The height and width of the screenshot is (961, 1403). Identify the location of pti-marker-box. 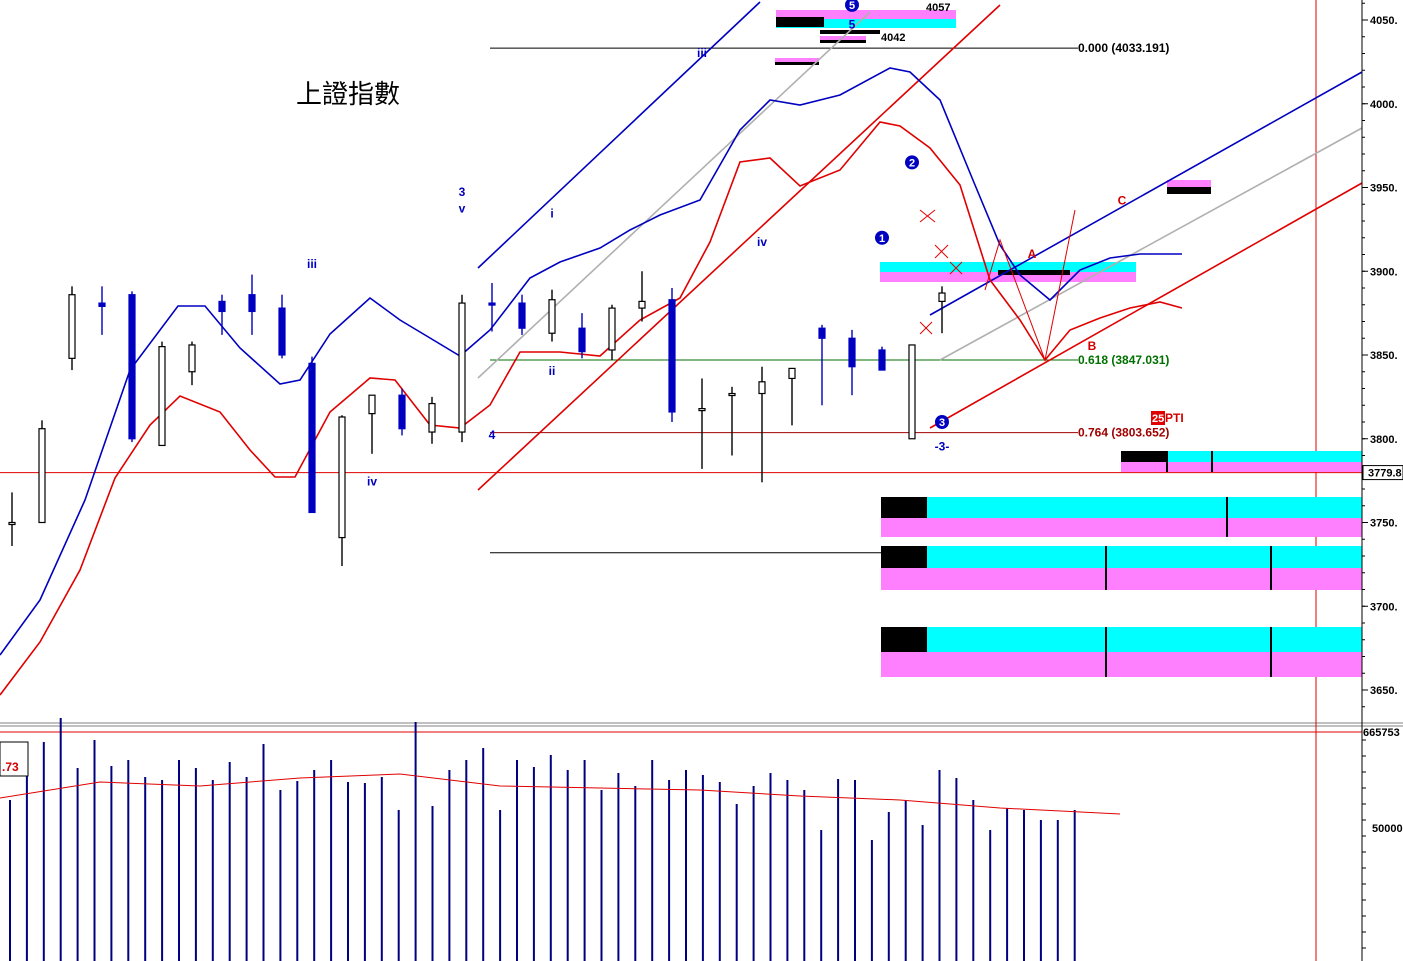
(1158, 418).